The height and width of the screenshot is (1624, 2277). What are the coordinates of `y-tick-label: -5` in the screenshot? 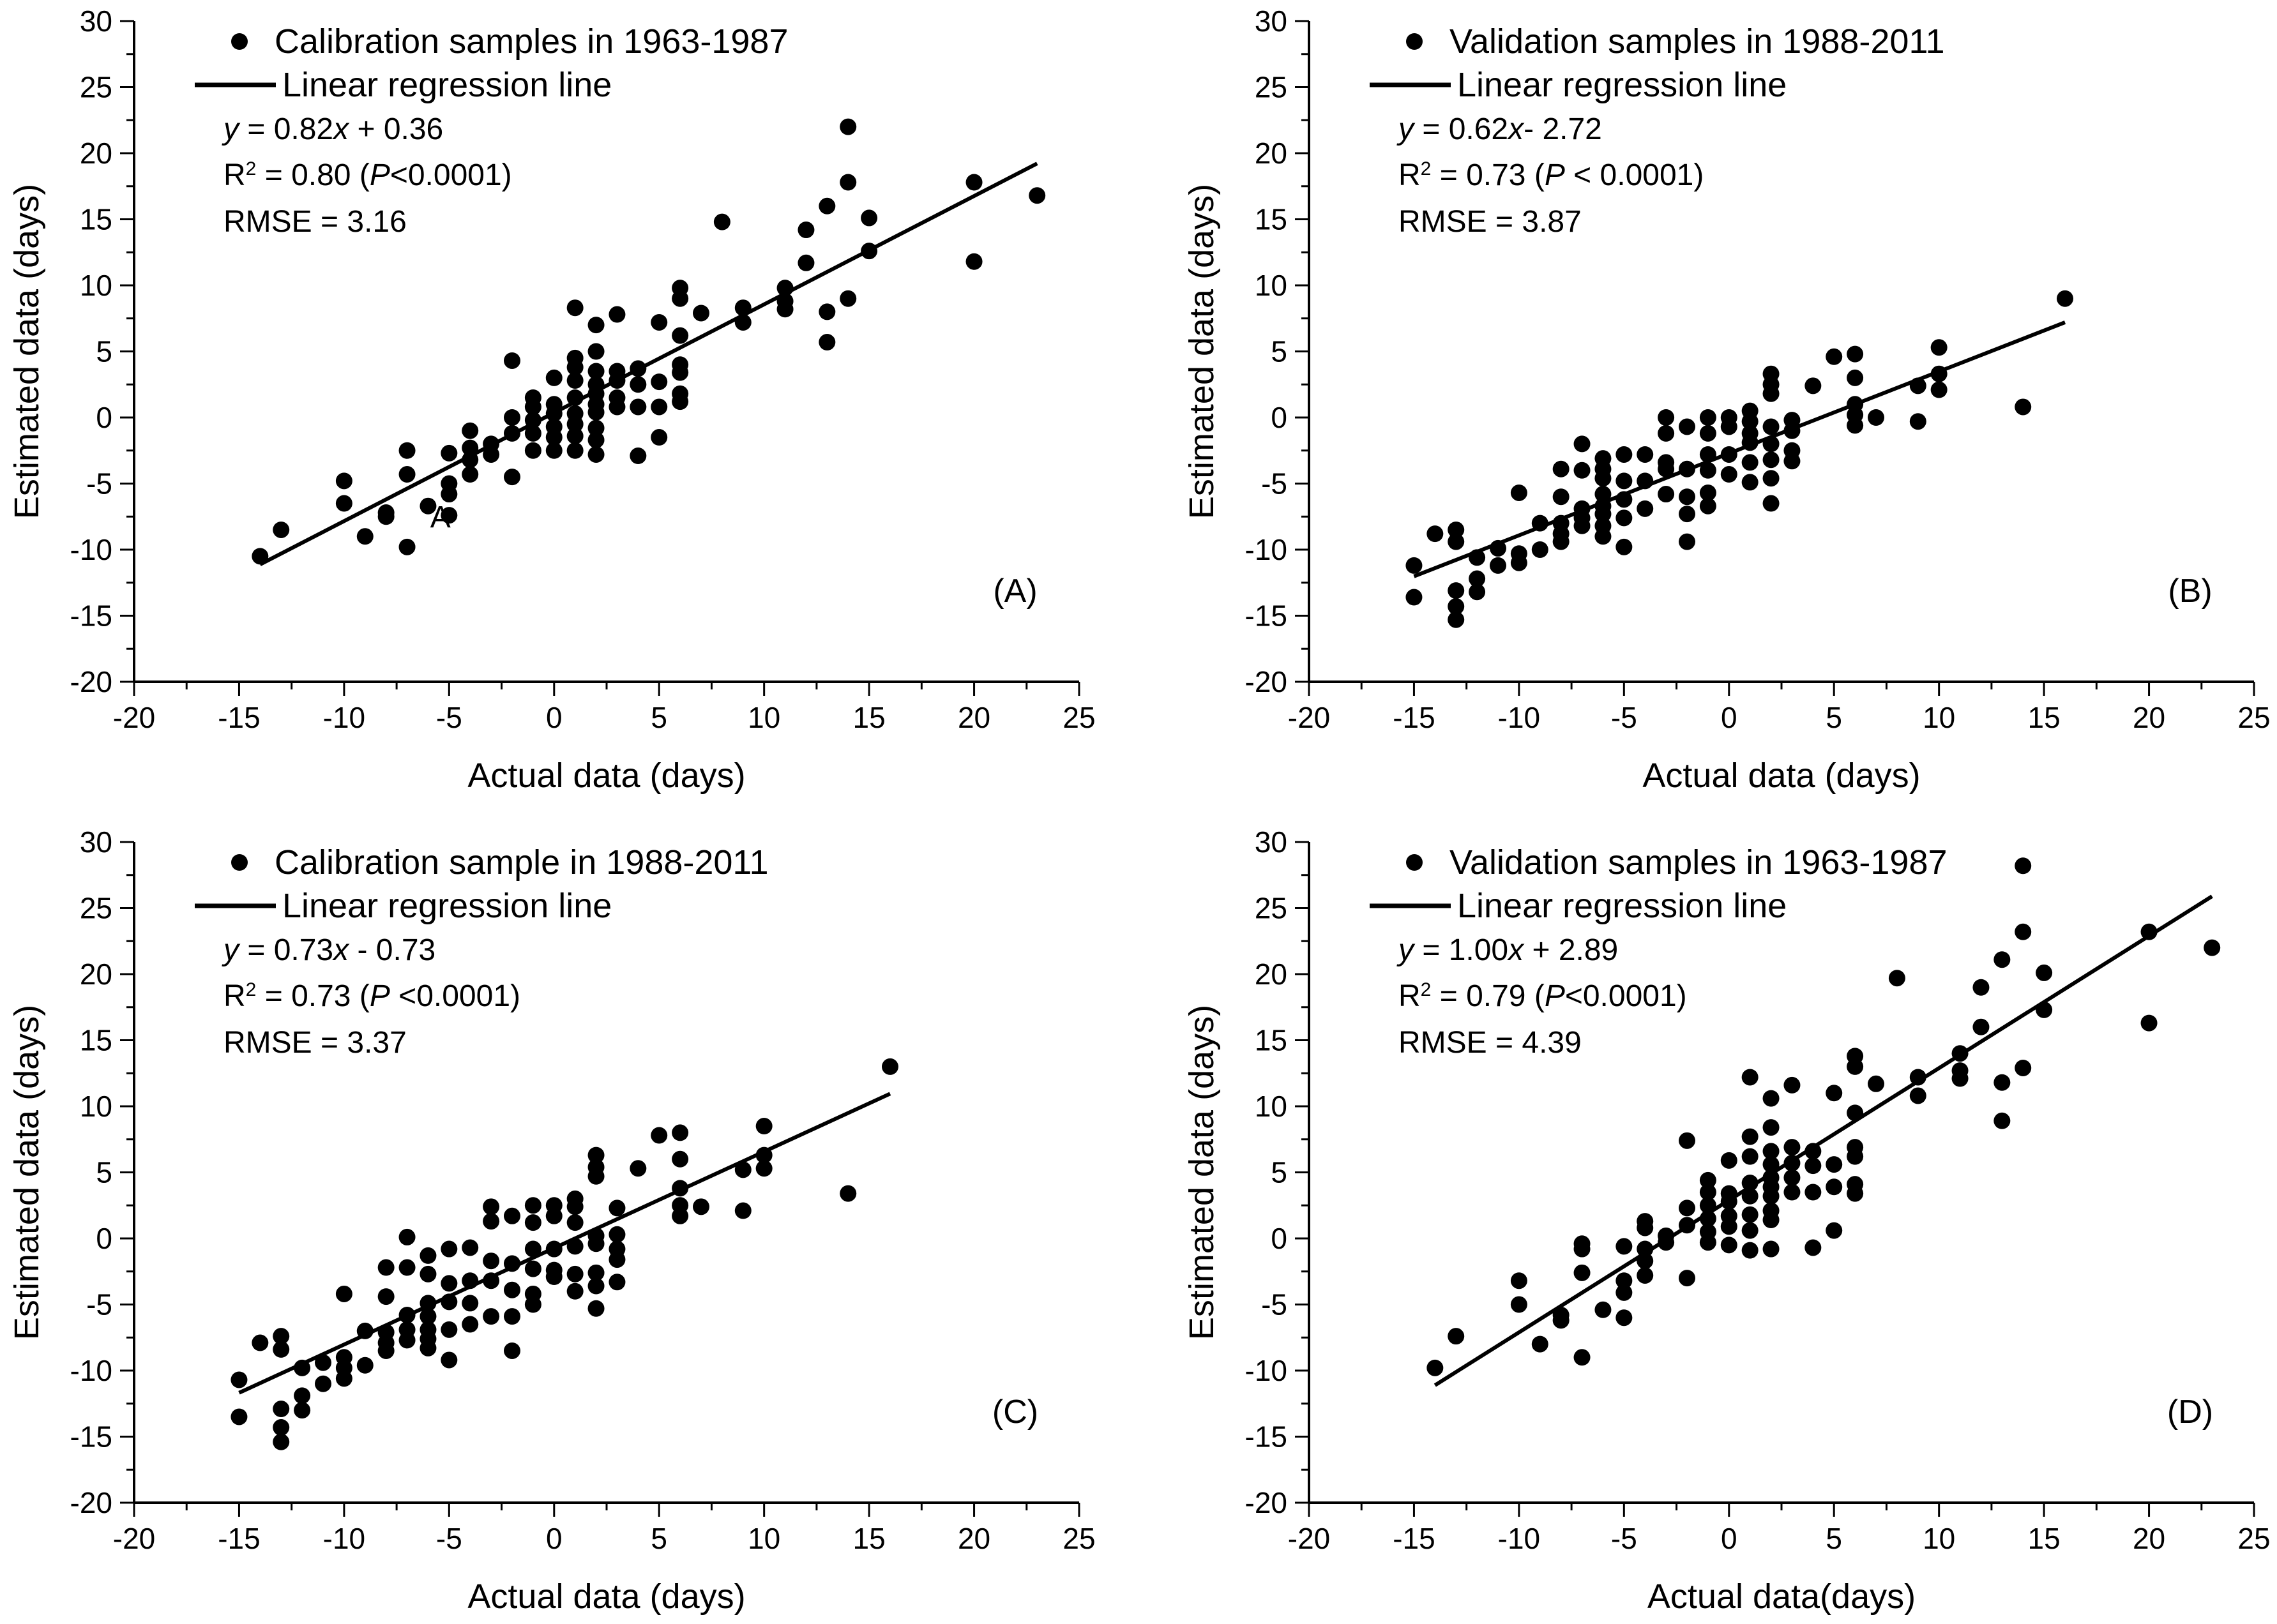 It's located at (1274, 1304).